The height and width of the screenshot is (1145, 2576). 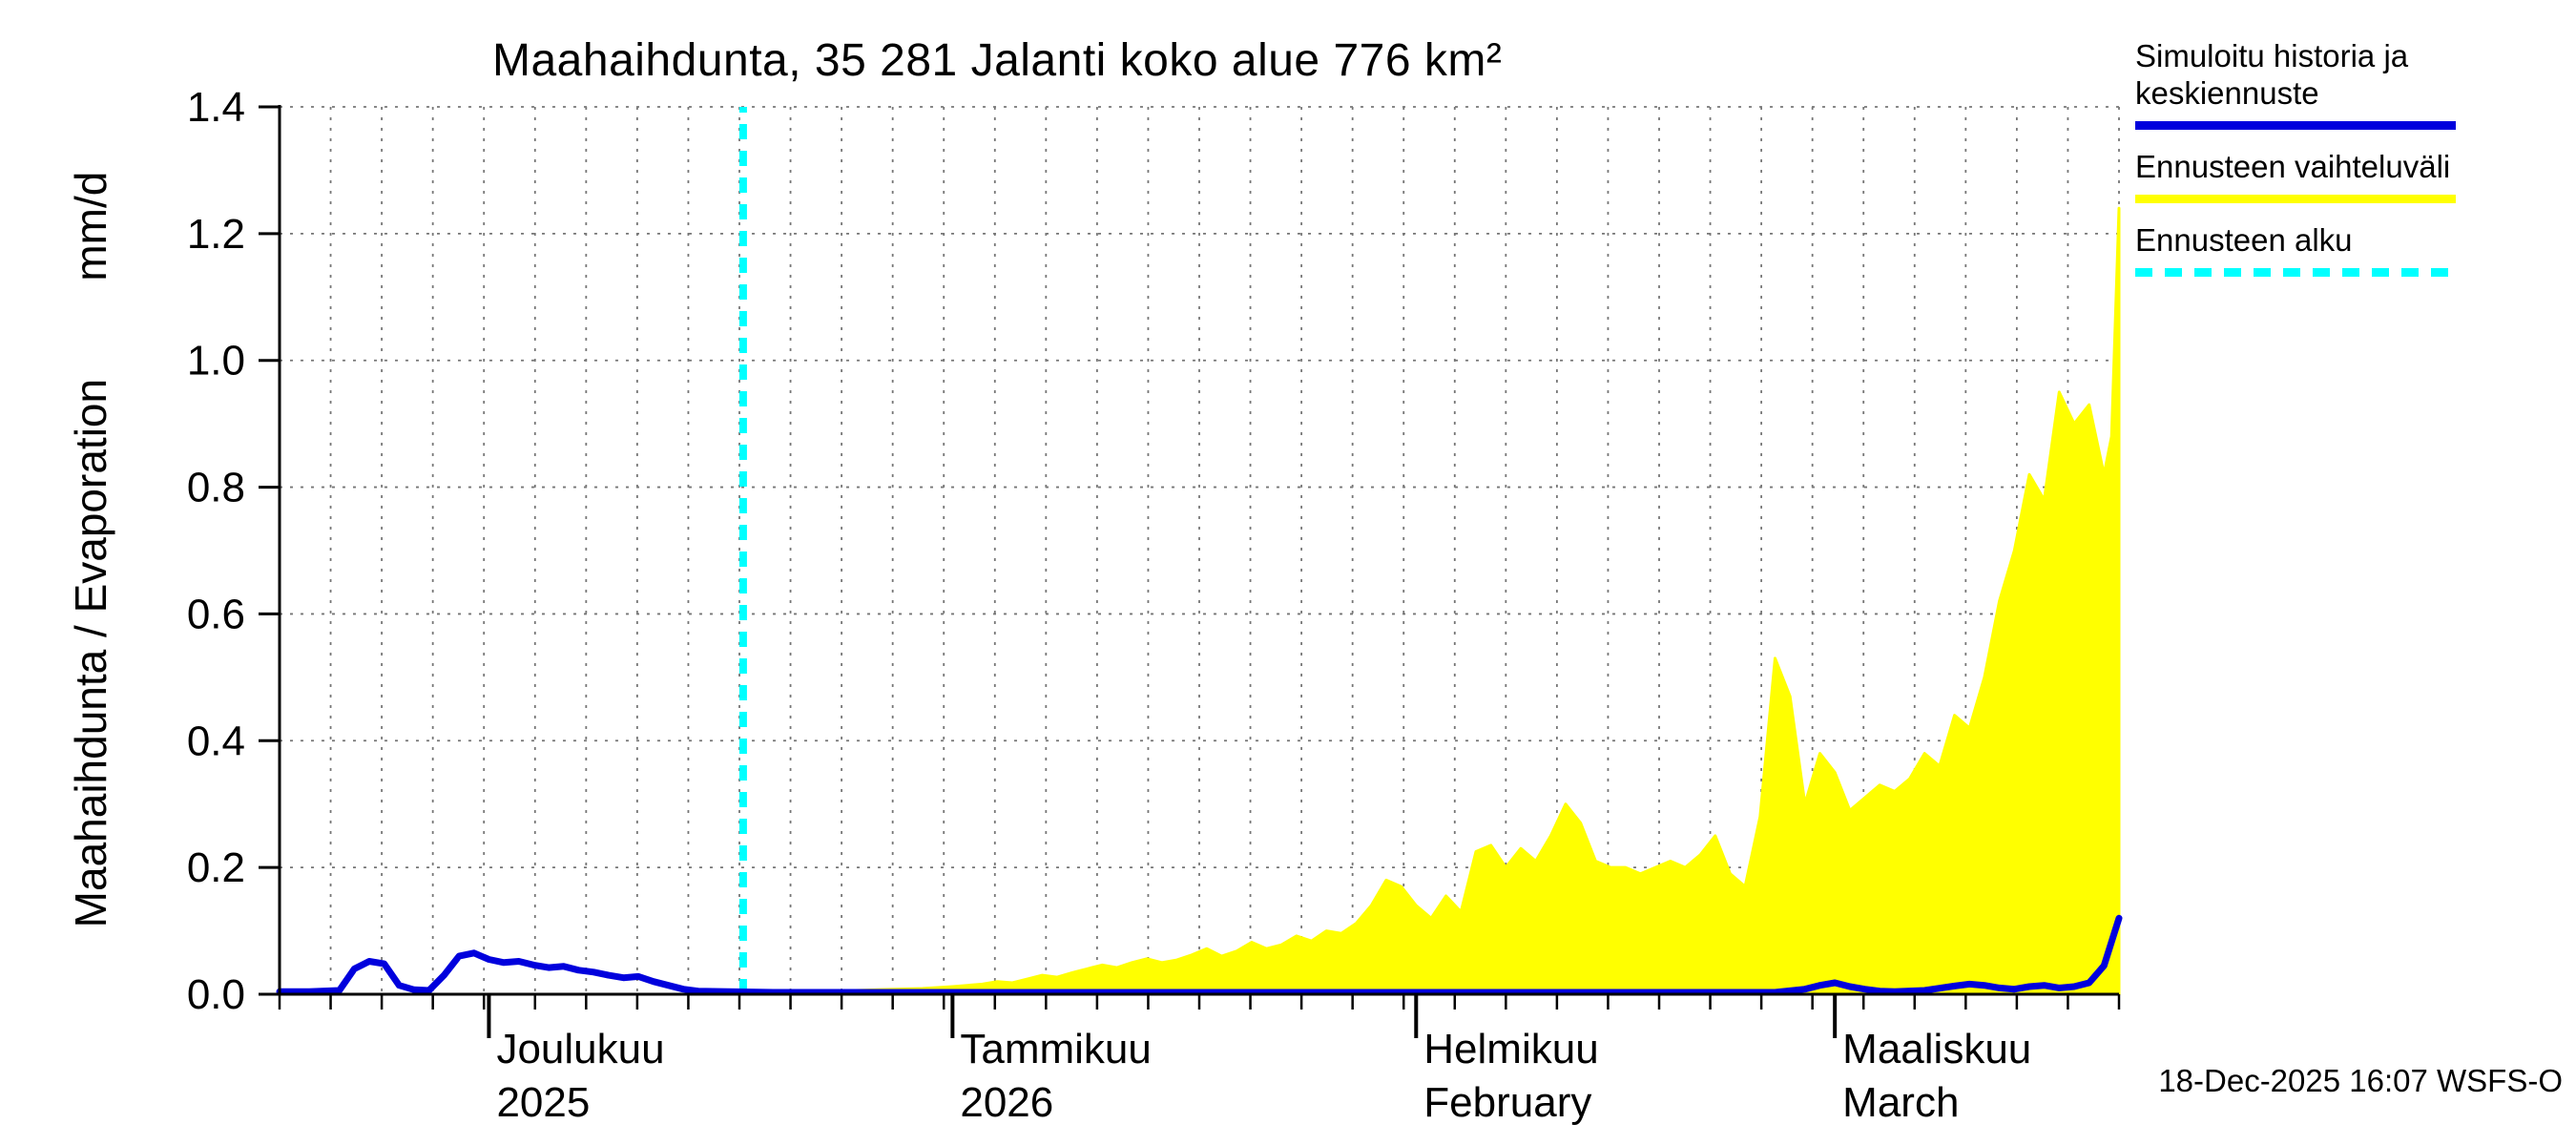 What do you see at coordinates (2293, 166) in the screenshot?
I see `legend-label-forecast-range: Ennusteen vaihteluväli` at bounding box center [2293, 166].